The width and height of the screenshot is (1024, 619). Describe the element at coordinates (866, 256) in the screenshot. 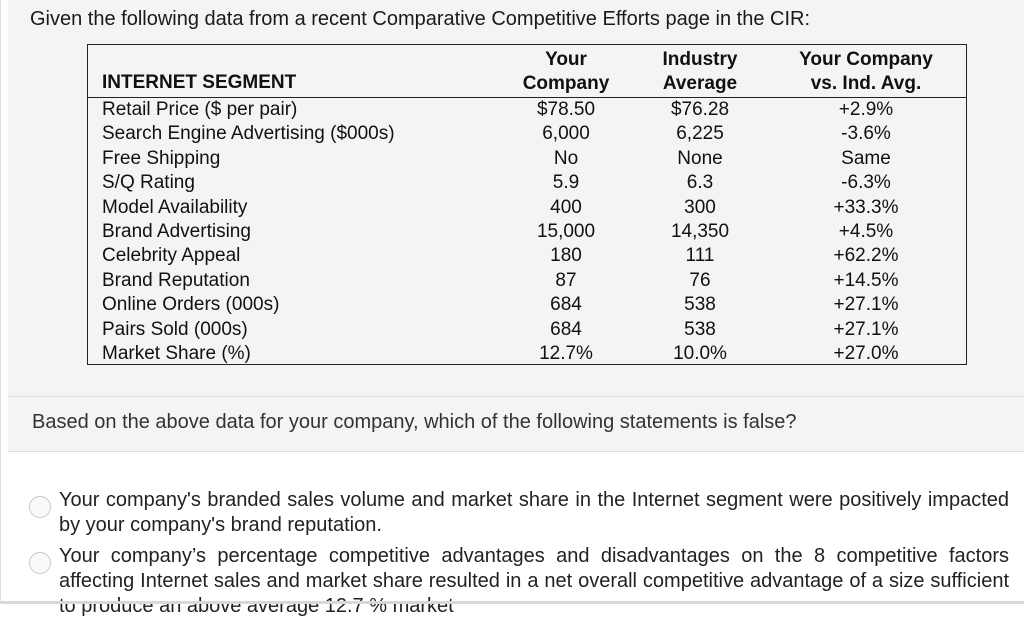

I see `vs-industry-value: +62.2%` at that location.